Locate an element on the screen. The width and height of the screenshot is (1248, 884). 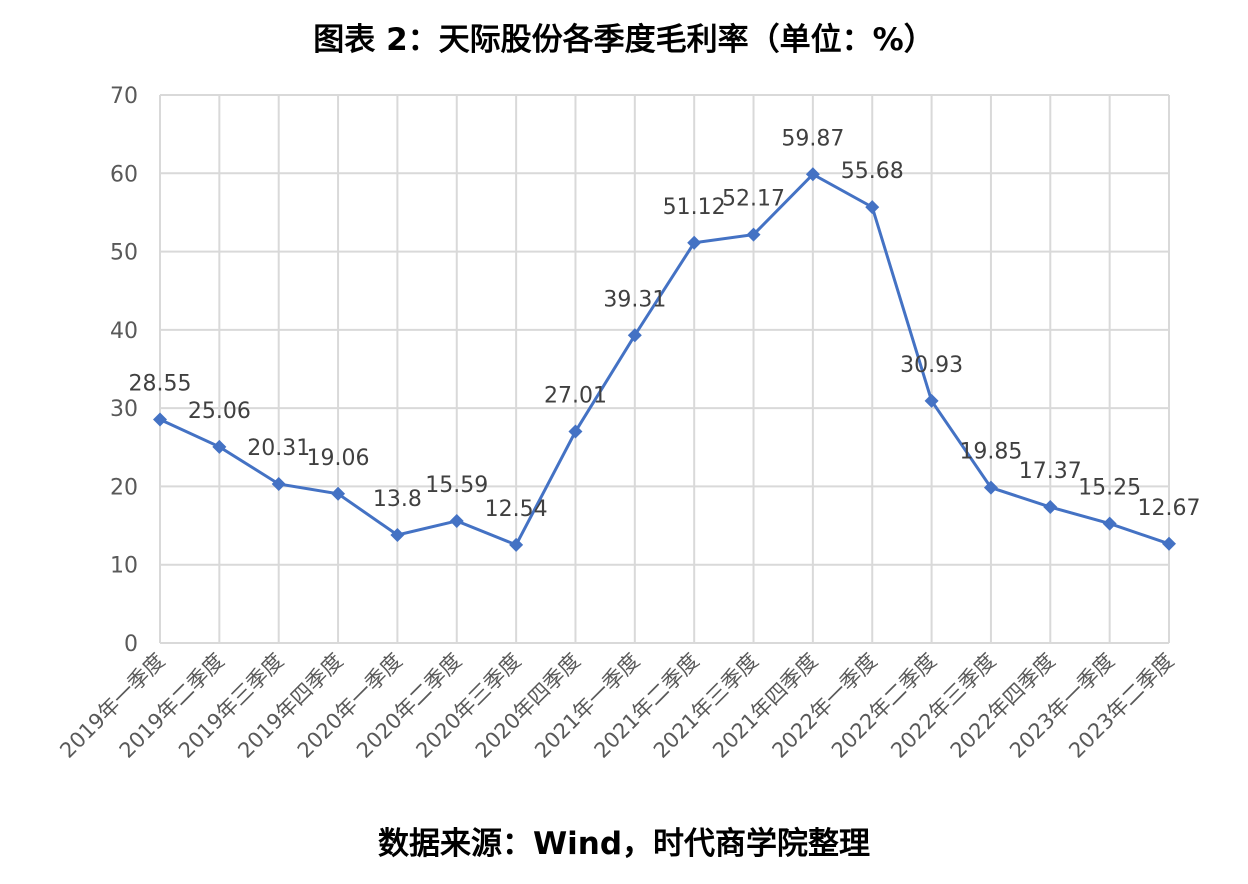
data-label: 20.31 is located at coordinates (278, 448).